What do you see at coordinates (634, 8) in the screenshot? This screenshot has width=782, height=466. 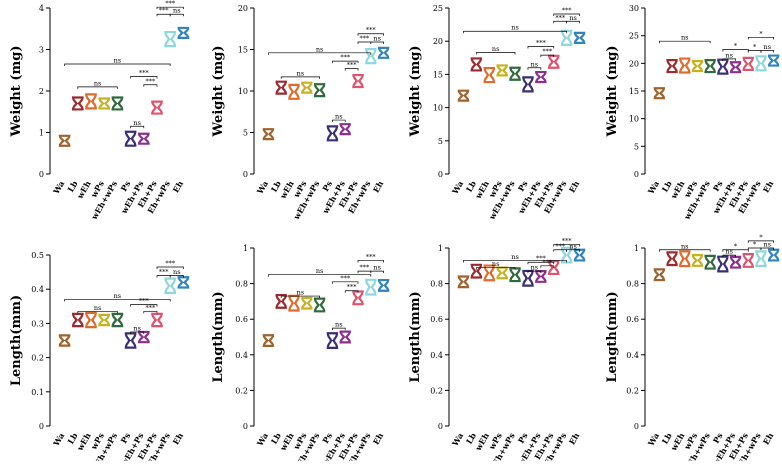 I see `y-tick-label: 30` at bounding box center [634, 8].